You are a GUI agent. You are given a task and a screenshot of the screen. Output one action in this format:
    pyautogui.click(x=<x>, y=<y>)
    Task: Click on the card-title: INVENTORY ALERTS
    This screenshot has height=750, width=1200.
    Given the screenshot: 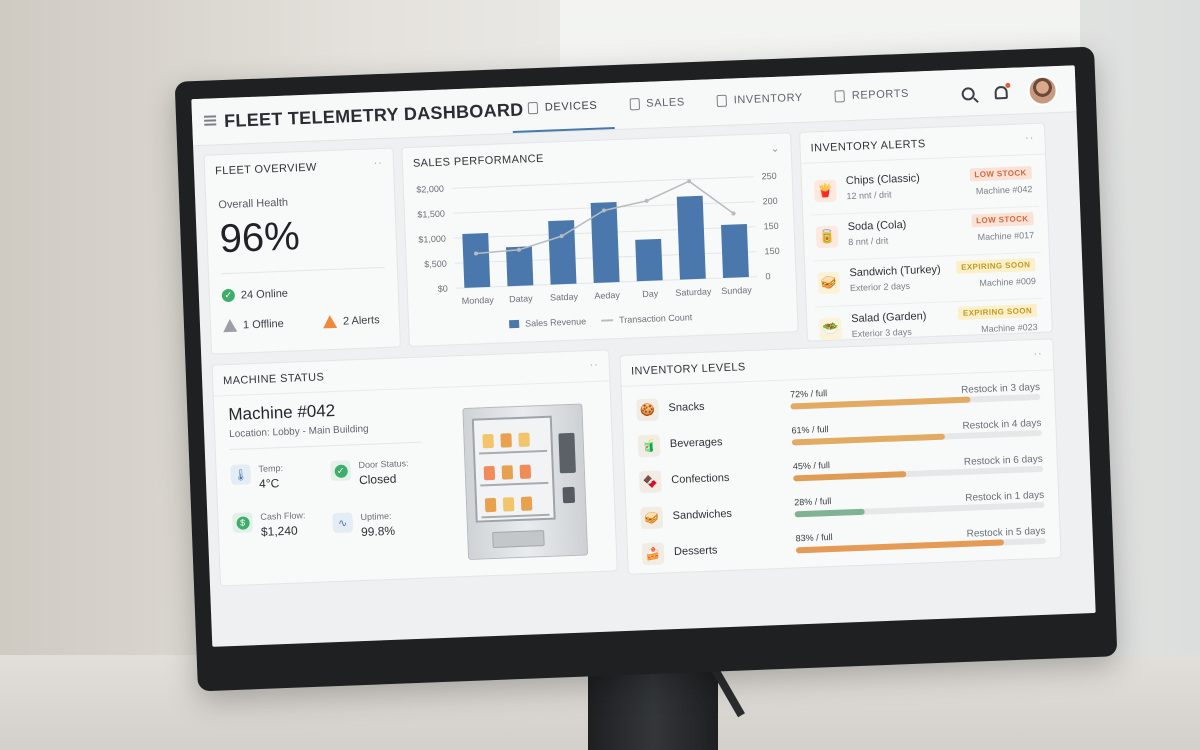 What is the action you would take?
    pyautogui.click(x=868, y=146)
    